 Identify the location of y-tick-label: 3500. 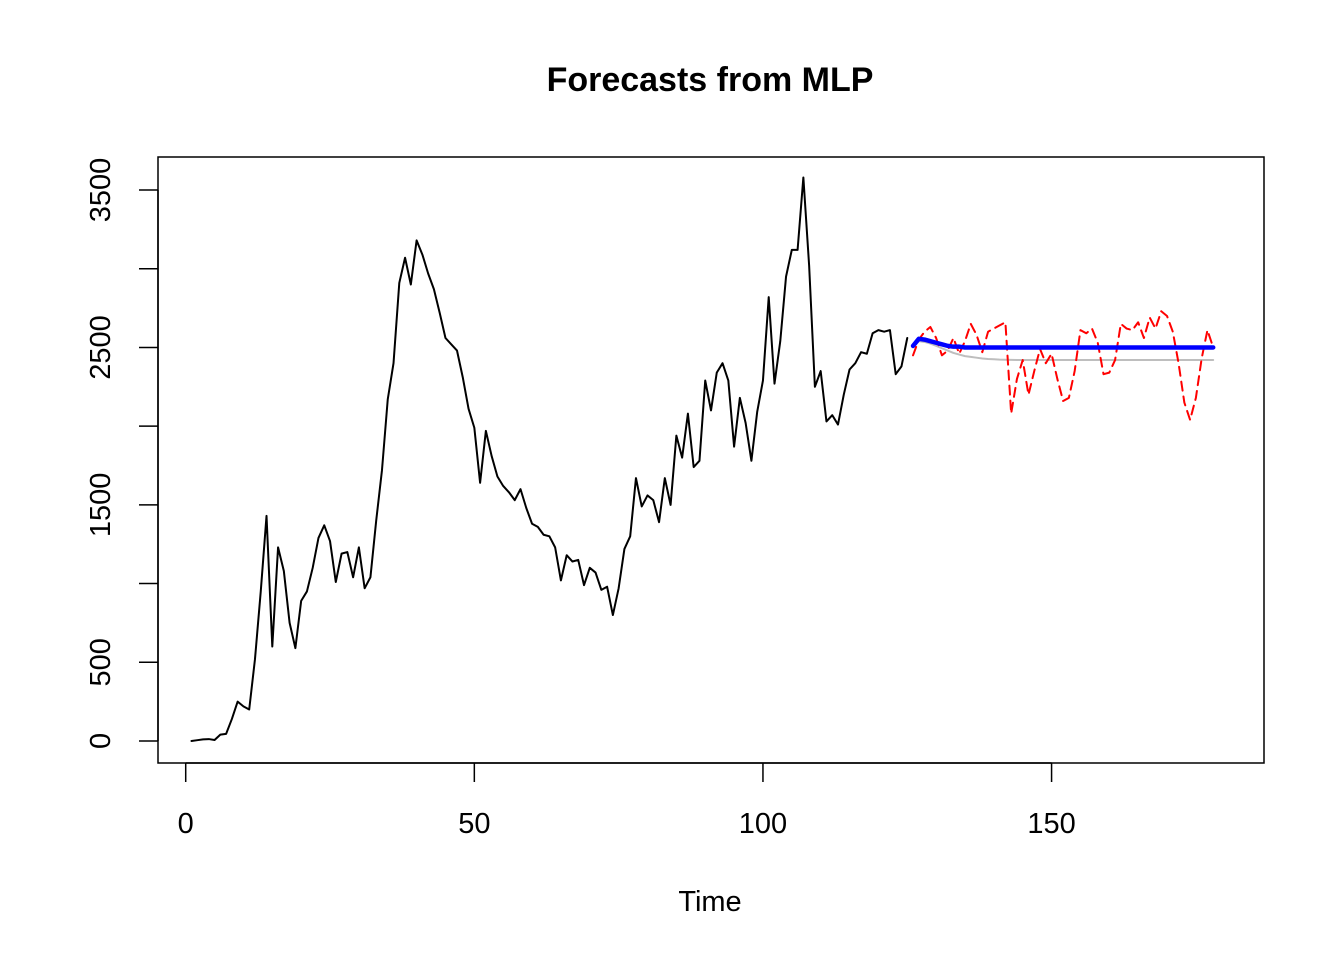
(101, 190).